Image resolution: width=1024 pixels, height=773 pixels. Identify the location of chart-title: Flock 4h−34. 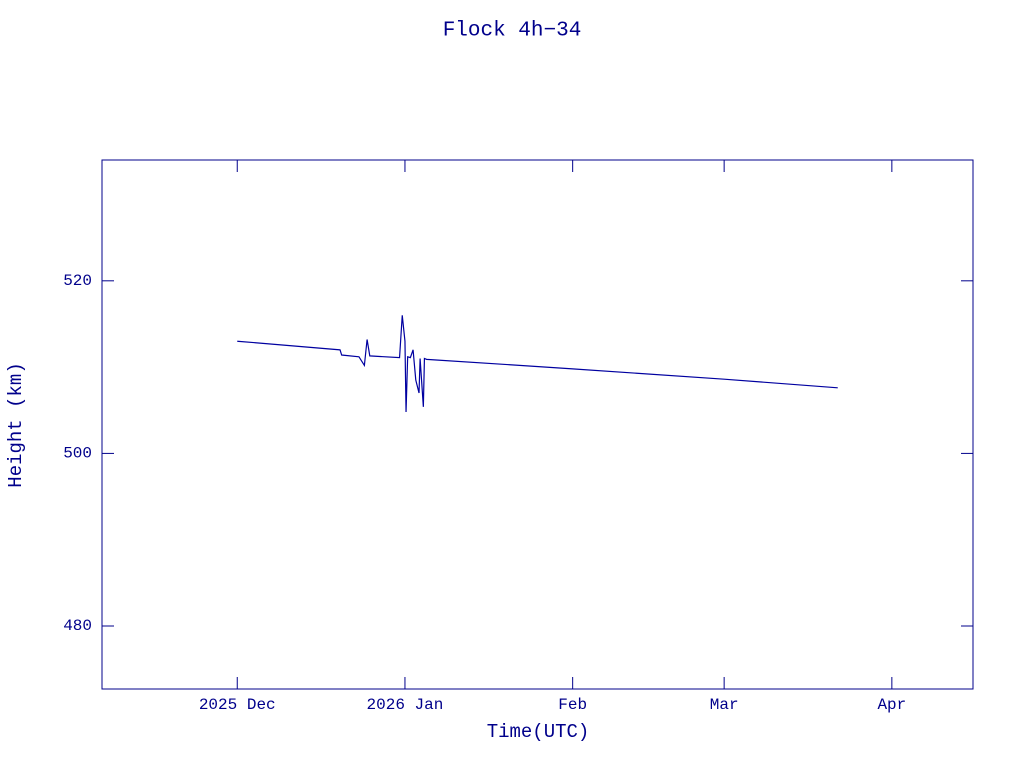
(512, 31).